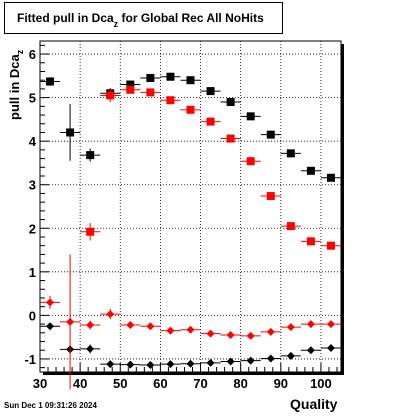 The image size is (400, 419). What do you see at coordinates (32, 228) in the screenshot?
I see `y-tick-label-3: 2` at bounding box center [32, 228].